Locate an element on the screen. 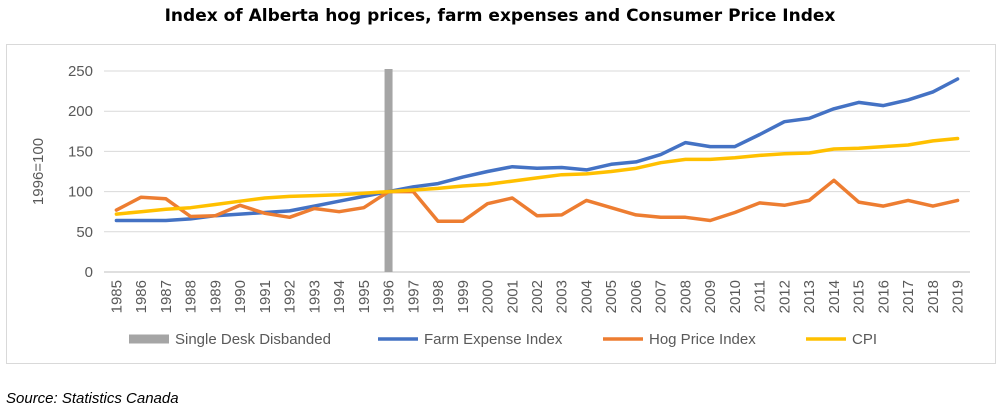 The height and width of the screenshot is (412, 1000). x-tick-label: 1993 is located at coordinates (314, 296).